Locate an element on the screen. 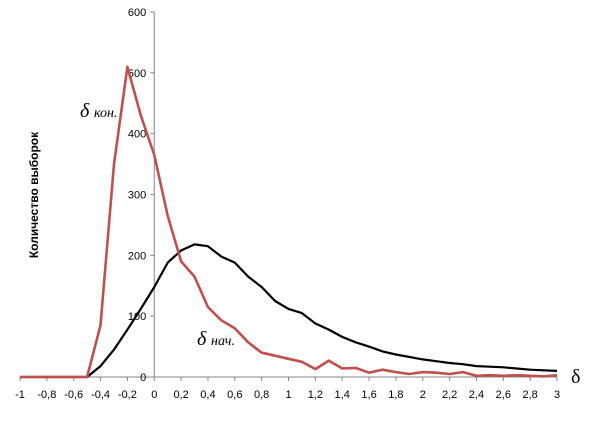 This screenshot has width=599, height=429. x-tick-label: 1,8 is located at coordinates (395, 395).